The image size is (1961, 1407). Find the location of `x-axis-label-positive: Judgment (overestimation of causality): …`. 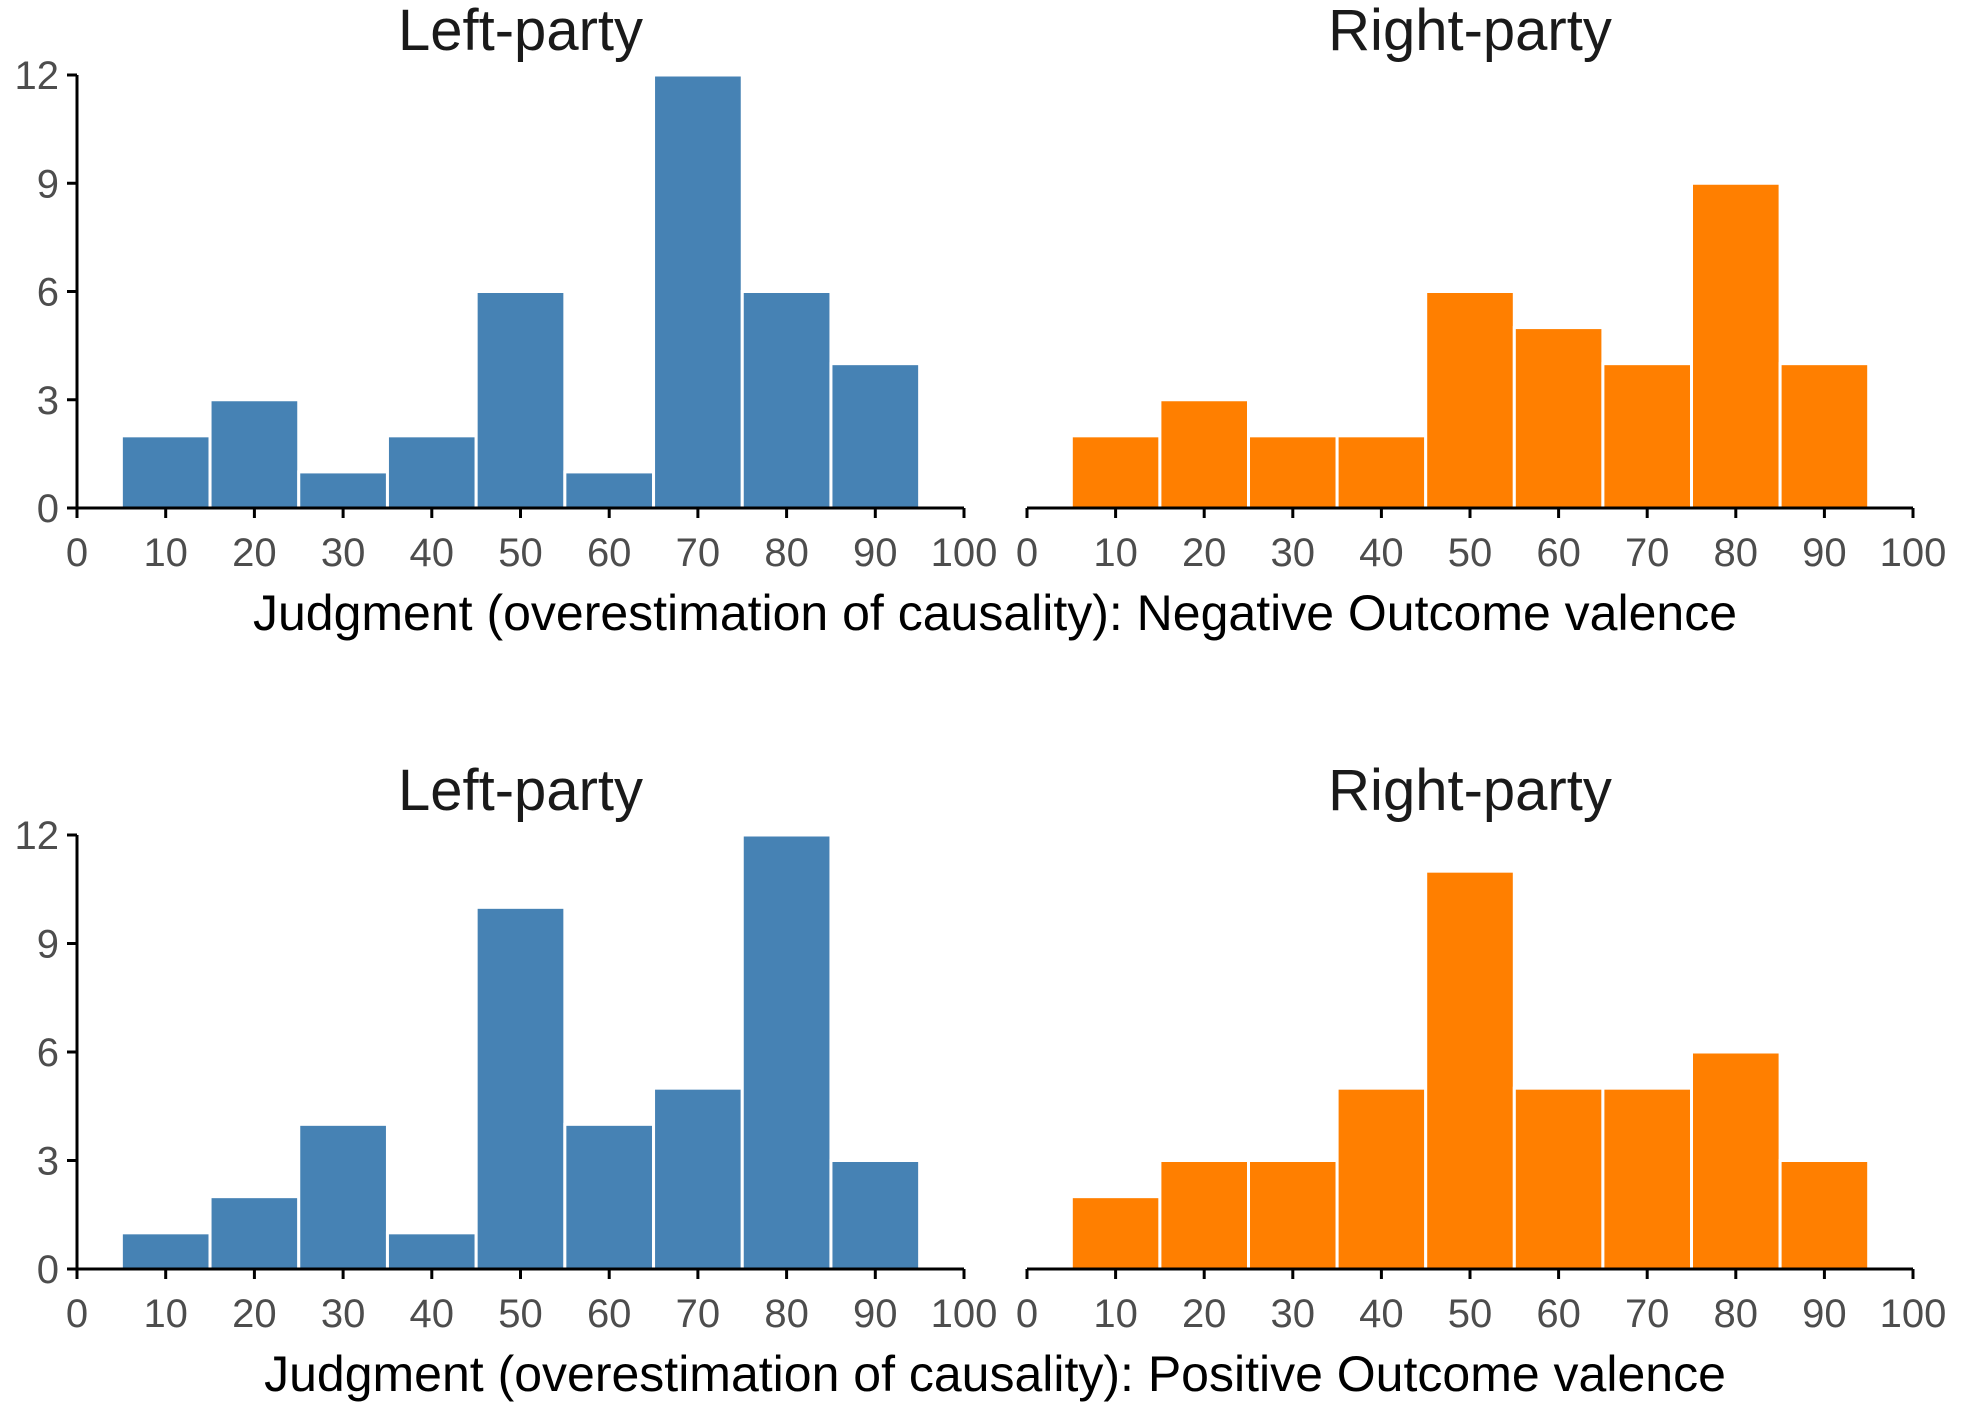

x-axis-label-positive: Judgment (overestimation of causality): … is located at coordinates (995, 1374).